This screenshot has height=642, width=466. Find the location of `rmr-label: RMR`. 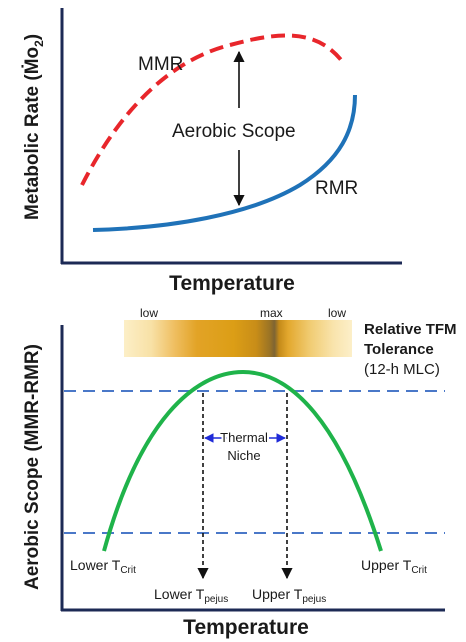

rmr-label: RMR is located at coordinates (336, 188).